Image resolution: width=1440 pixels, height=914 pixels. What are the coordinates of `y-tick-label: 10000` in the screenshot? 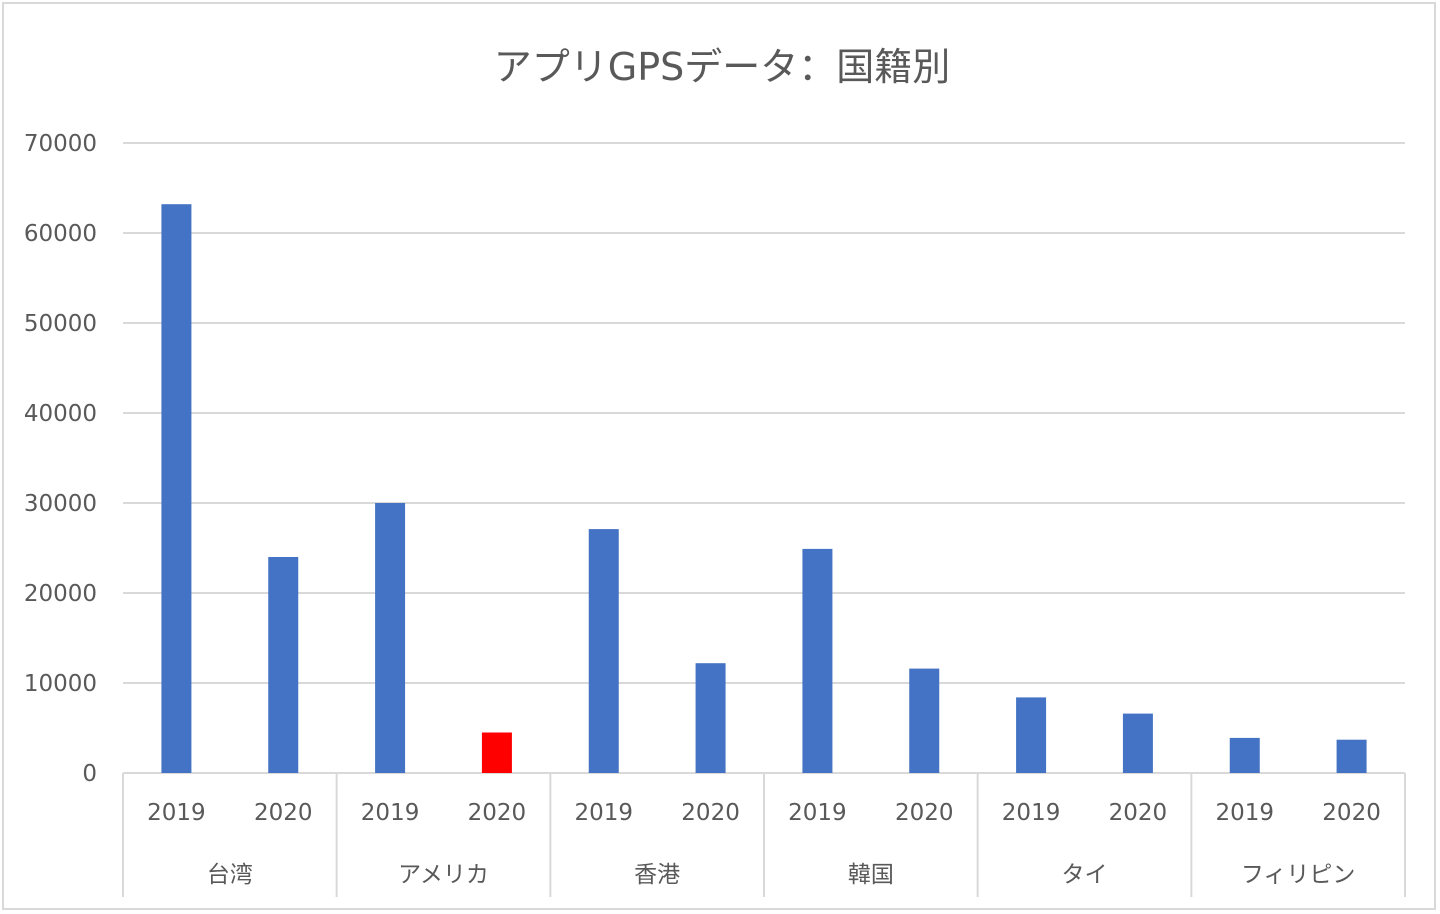 It's located at (60, 684).